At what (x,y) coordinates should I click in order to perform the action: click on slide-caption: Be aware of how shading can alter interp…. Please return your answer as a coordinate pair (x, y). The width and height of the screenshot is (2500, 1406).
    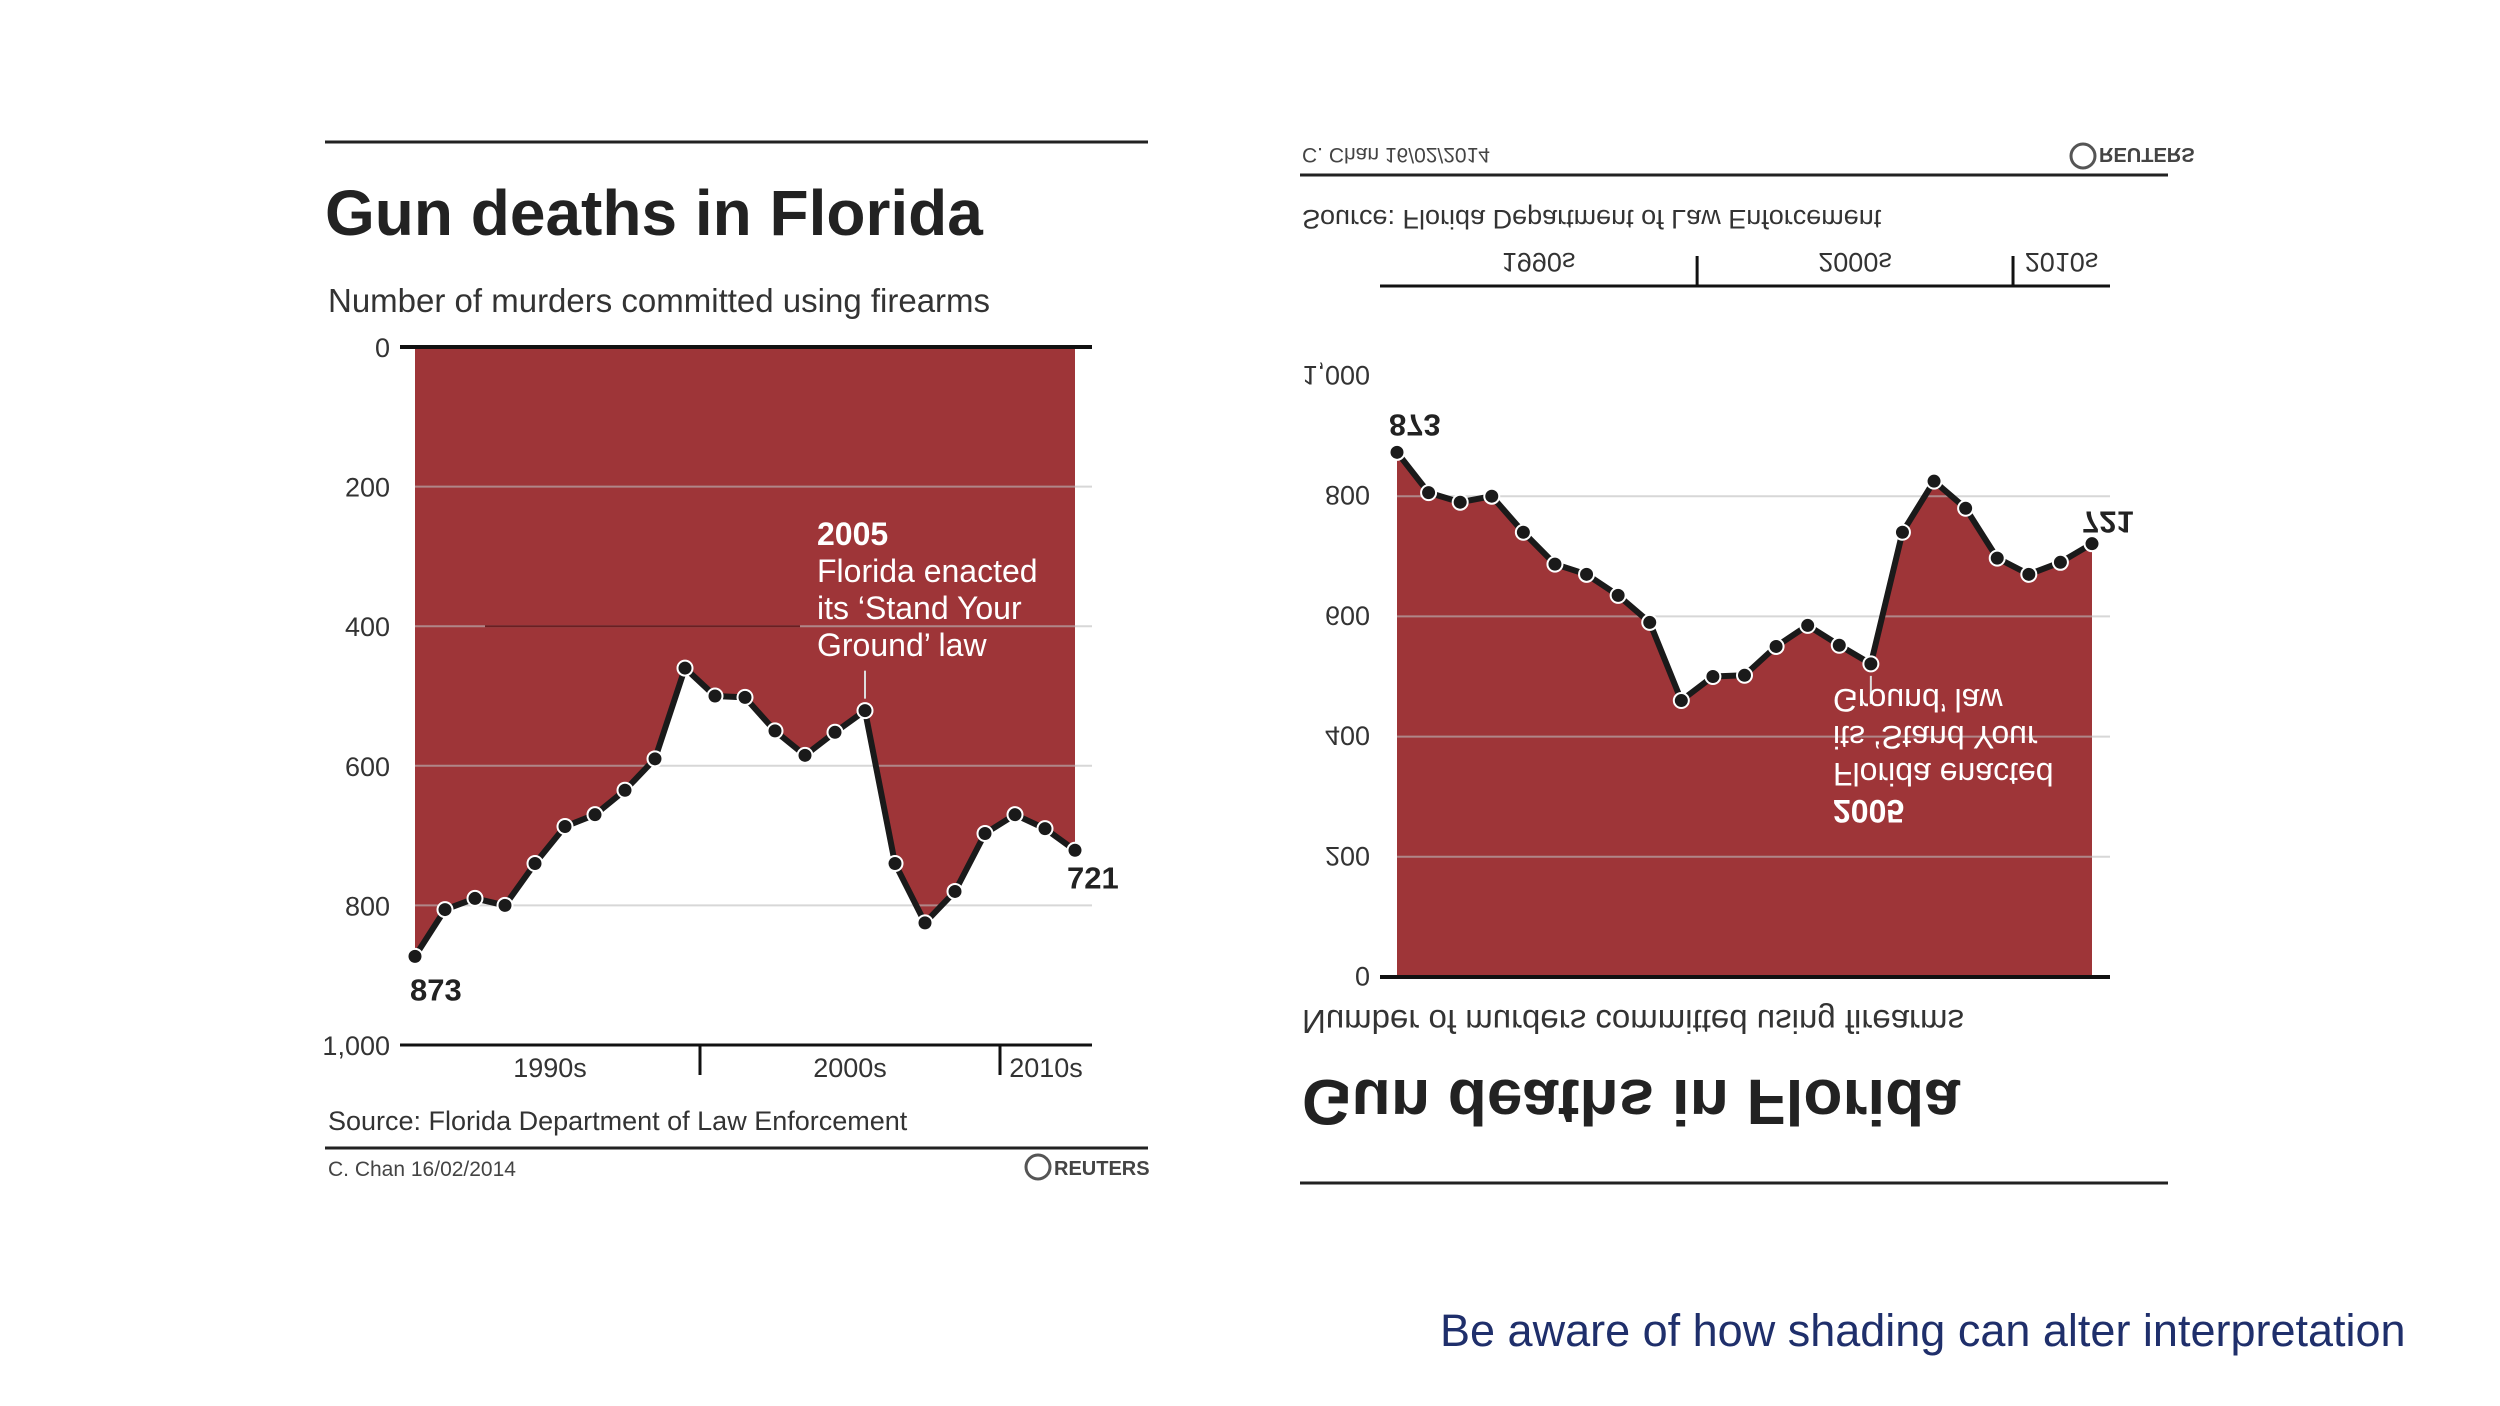
    Looking at the image, I should click on (1923, 1330).